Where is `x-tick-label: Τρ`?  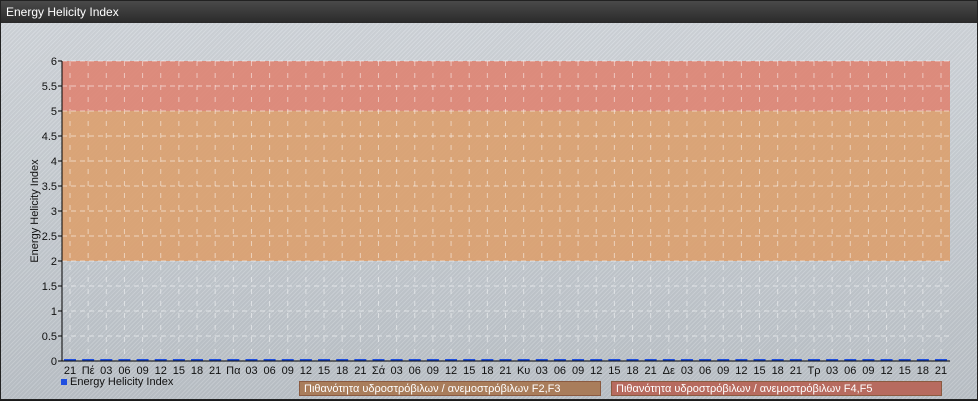
x-tick-label: Τρ is located at coordinates (813, 371).